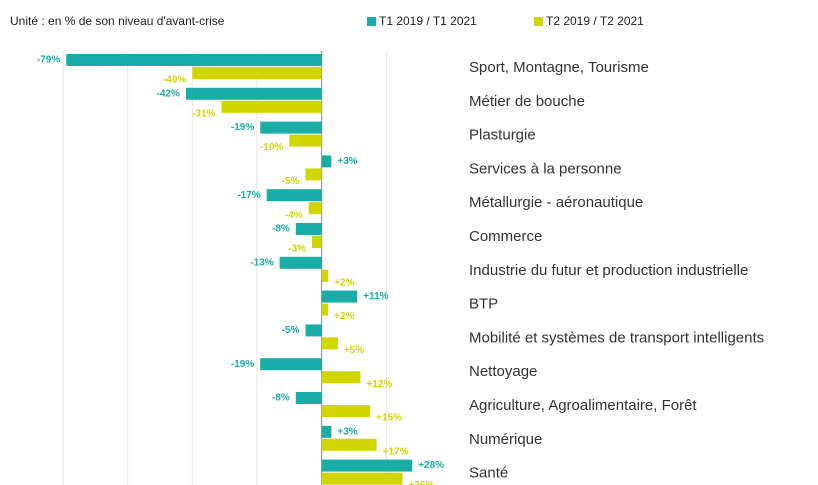 This screenshot has height=485, width=818. What do you see at coordinates (294, 215) in the screenshot?
I see `value-label: -4%` at bounding box center [294, 215].